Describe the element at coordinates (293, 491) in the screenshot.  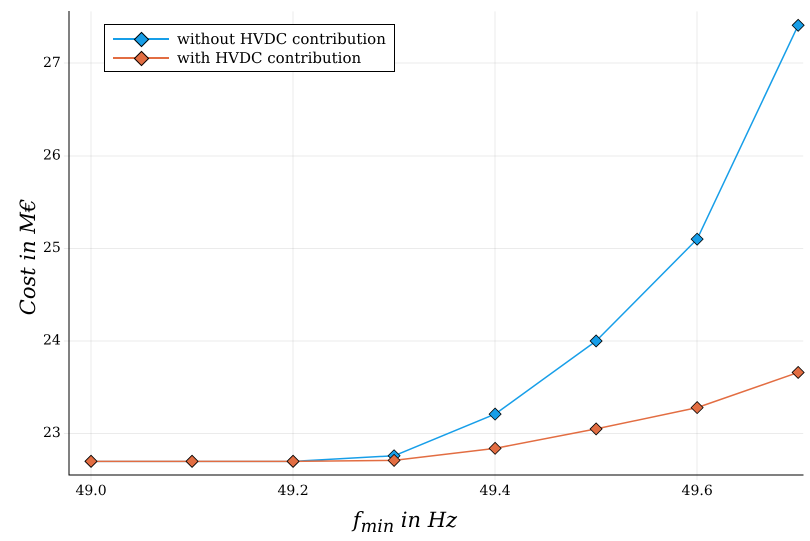
I see `x-tick-label: 49.2` at that location.